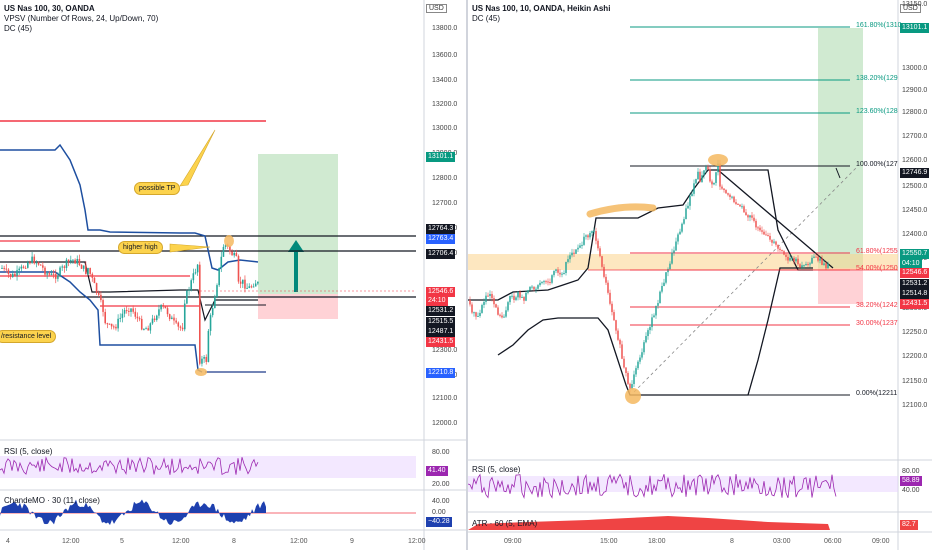 Image resolution: width=932 pixels, height=550 pixels. What do you see at coordinates (732, 541) in the screenshot?
I see `right-time-label: 8` at bounding box center [732, 541].